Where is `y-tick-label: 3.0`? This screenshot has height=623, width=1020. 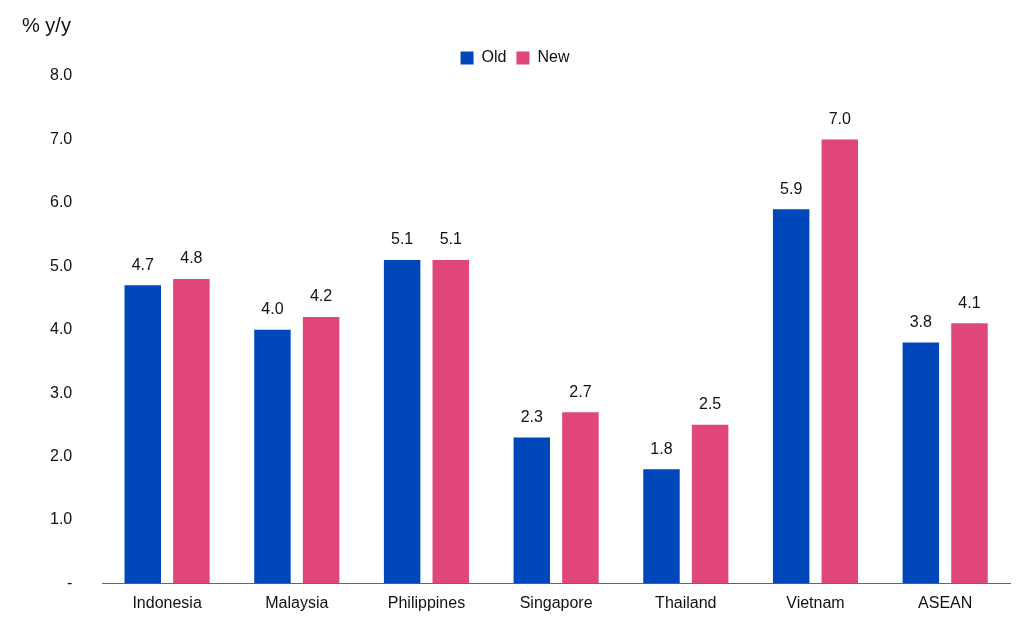
y-tick-label: 3.0 is located at coordinates (61, 392).